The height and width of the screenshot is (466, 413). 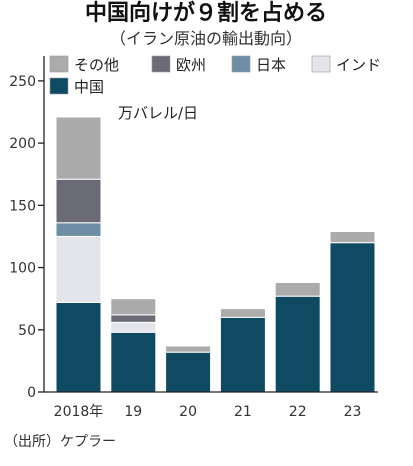 I want to click on y-tick-label: 50, so click(x=27, y=331).